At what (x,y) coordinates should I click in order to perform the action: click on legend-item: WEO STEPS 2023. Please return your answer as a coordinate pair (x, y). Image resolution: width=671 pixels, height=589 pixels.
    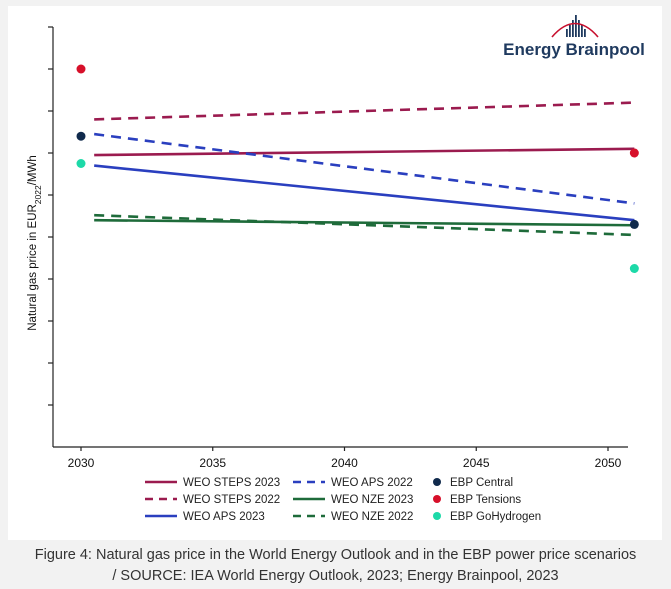
    Looking at the image, I should click on (212, 483).